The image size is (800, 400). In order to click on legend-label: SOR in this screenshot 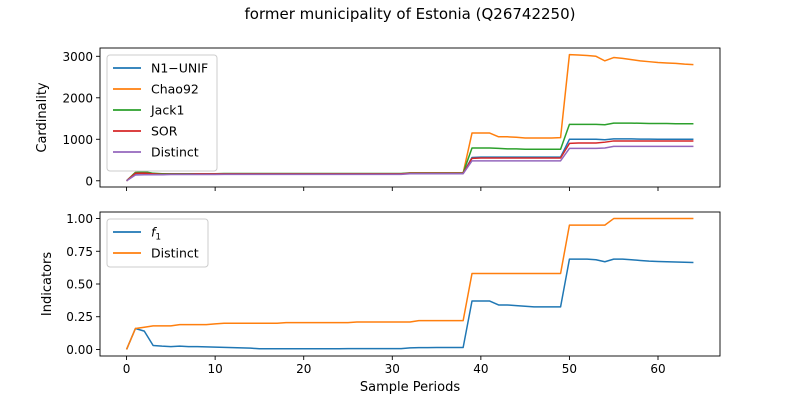, I will do `click(164, 131)`.